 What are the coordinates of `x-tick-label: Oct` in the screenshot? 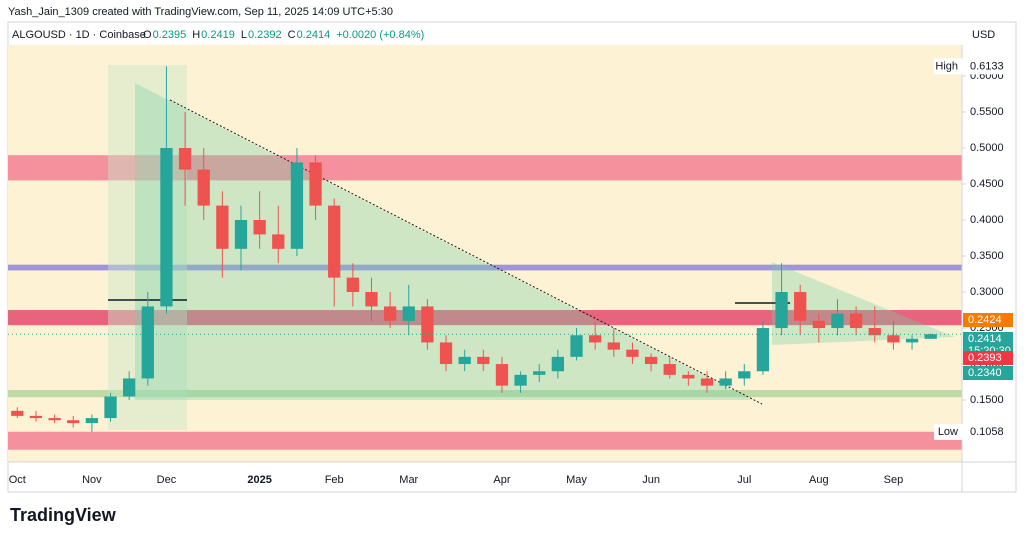 It's located at (17, 480).